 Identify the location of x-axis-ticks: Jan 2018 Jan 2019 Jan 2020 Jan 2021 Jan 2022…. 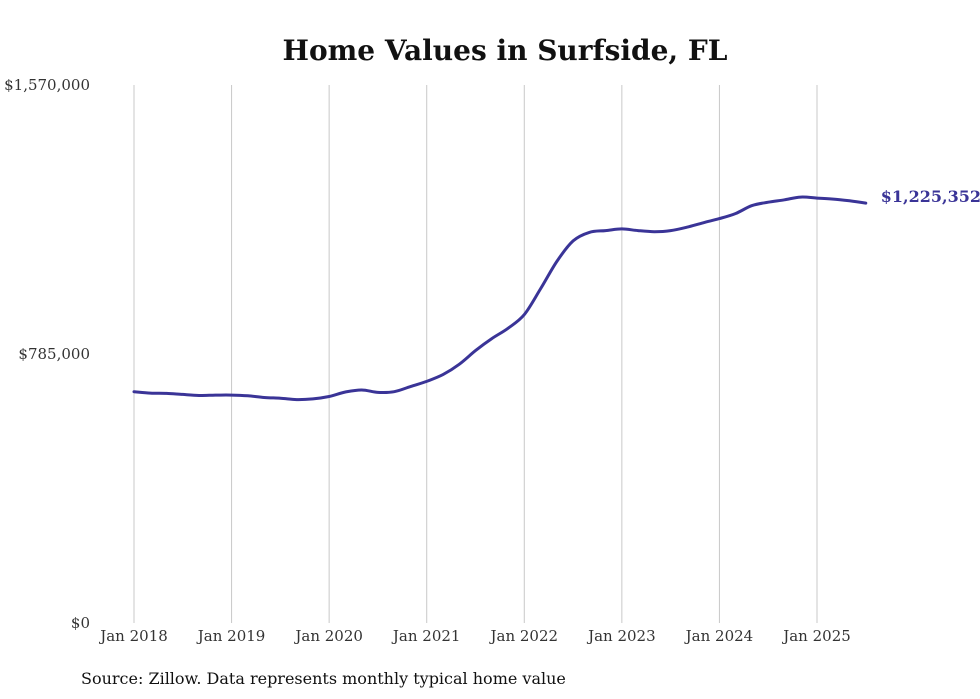
(474, 636).